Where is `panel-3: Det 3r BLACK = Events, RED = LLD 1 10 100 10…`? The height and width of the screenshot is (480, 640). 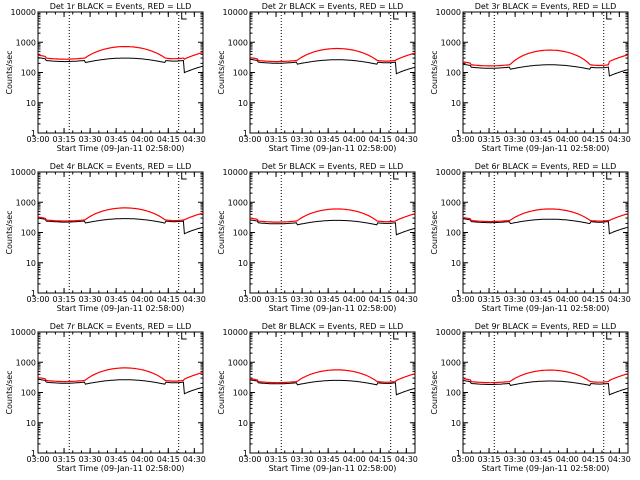
panel-3: Det 3r BLACK = Events, RED = LLD 1 10 100 10… is located at coordinates (530, 77).